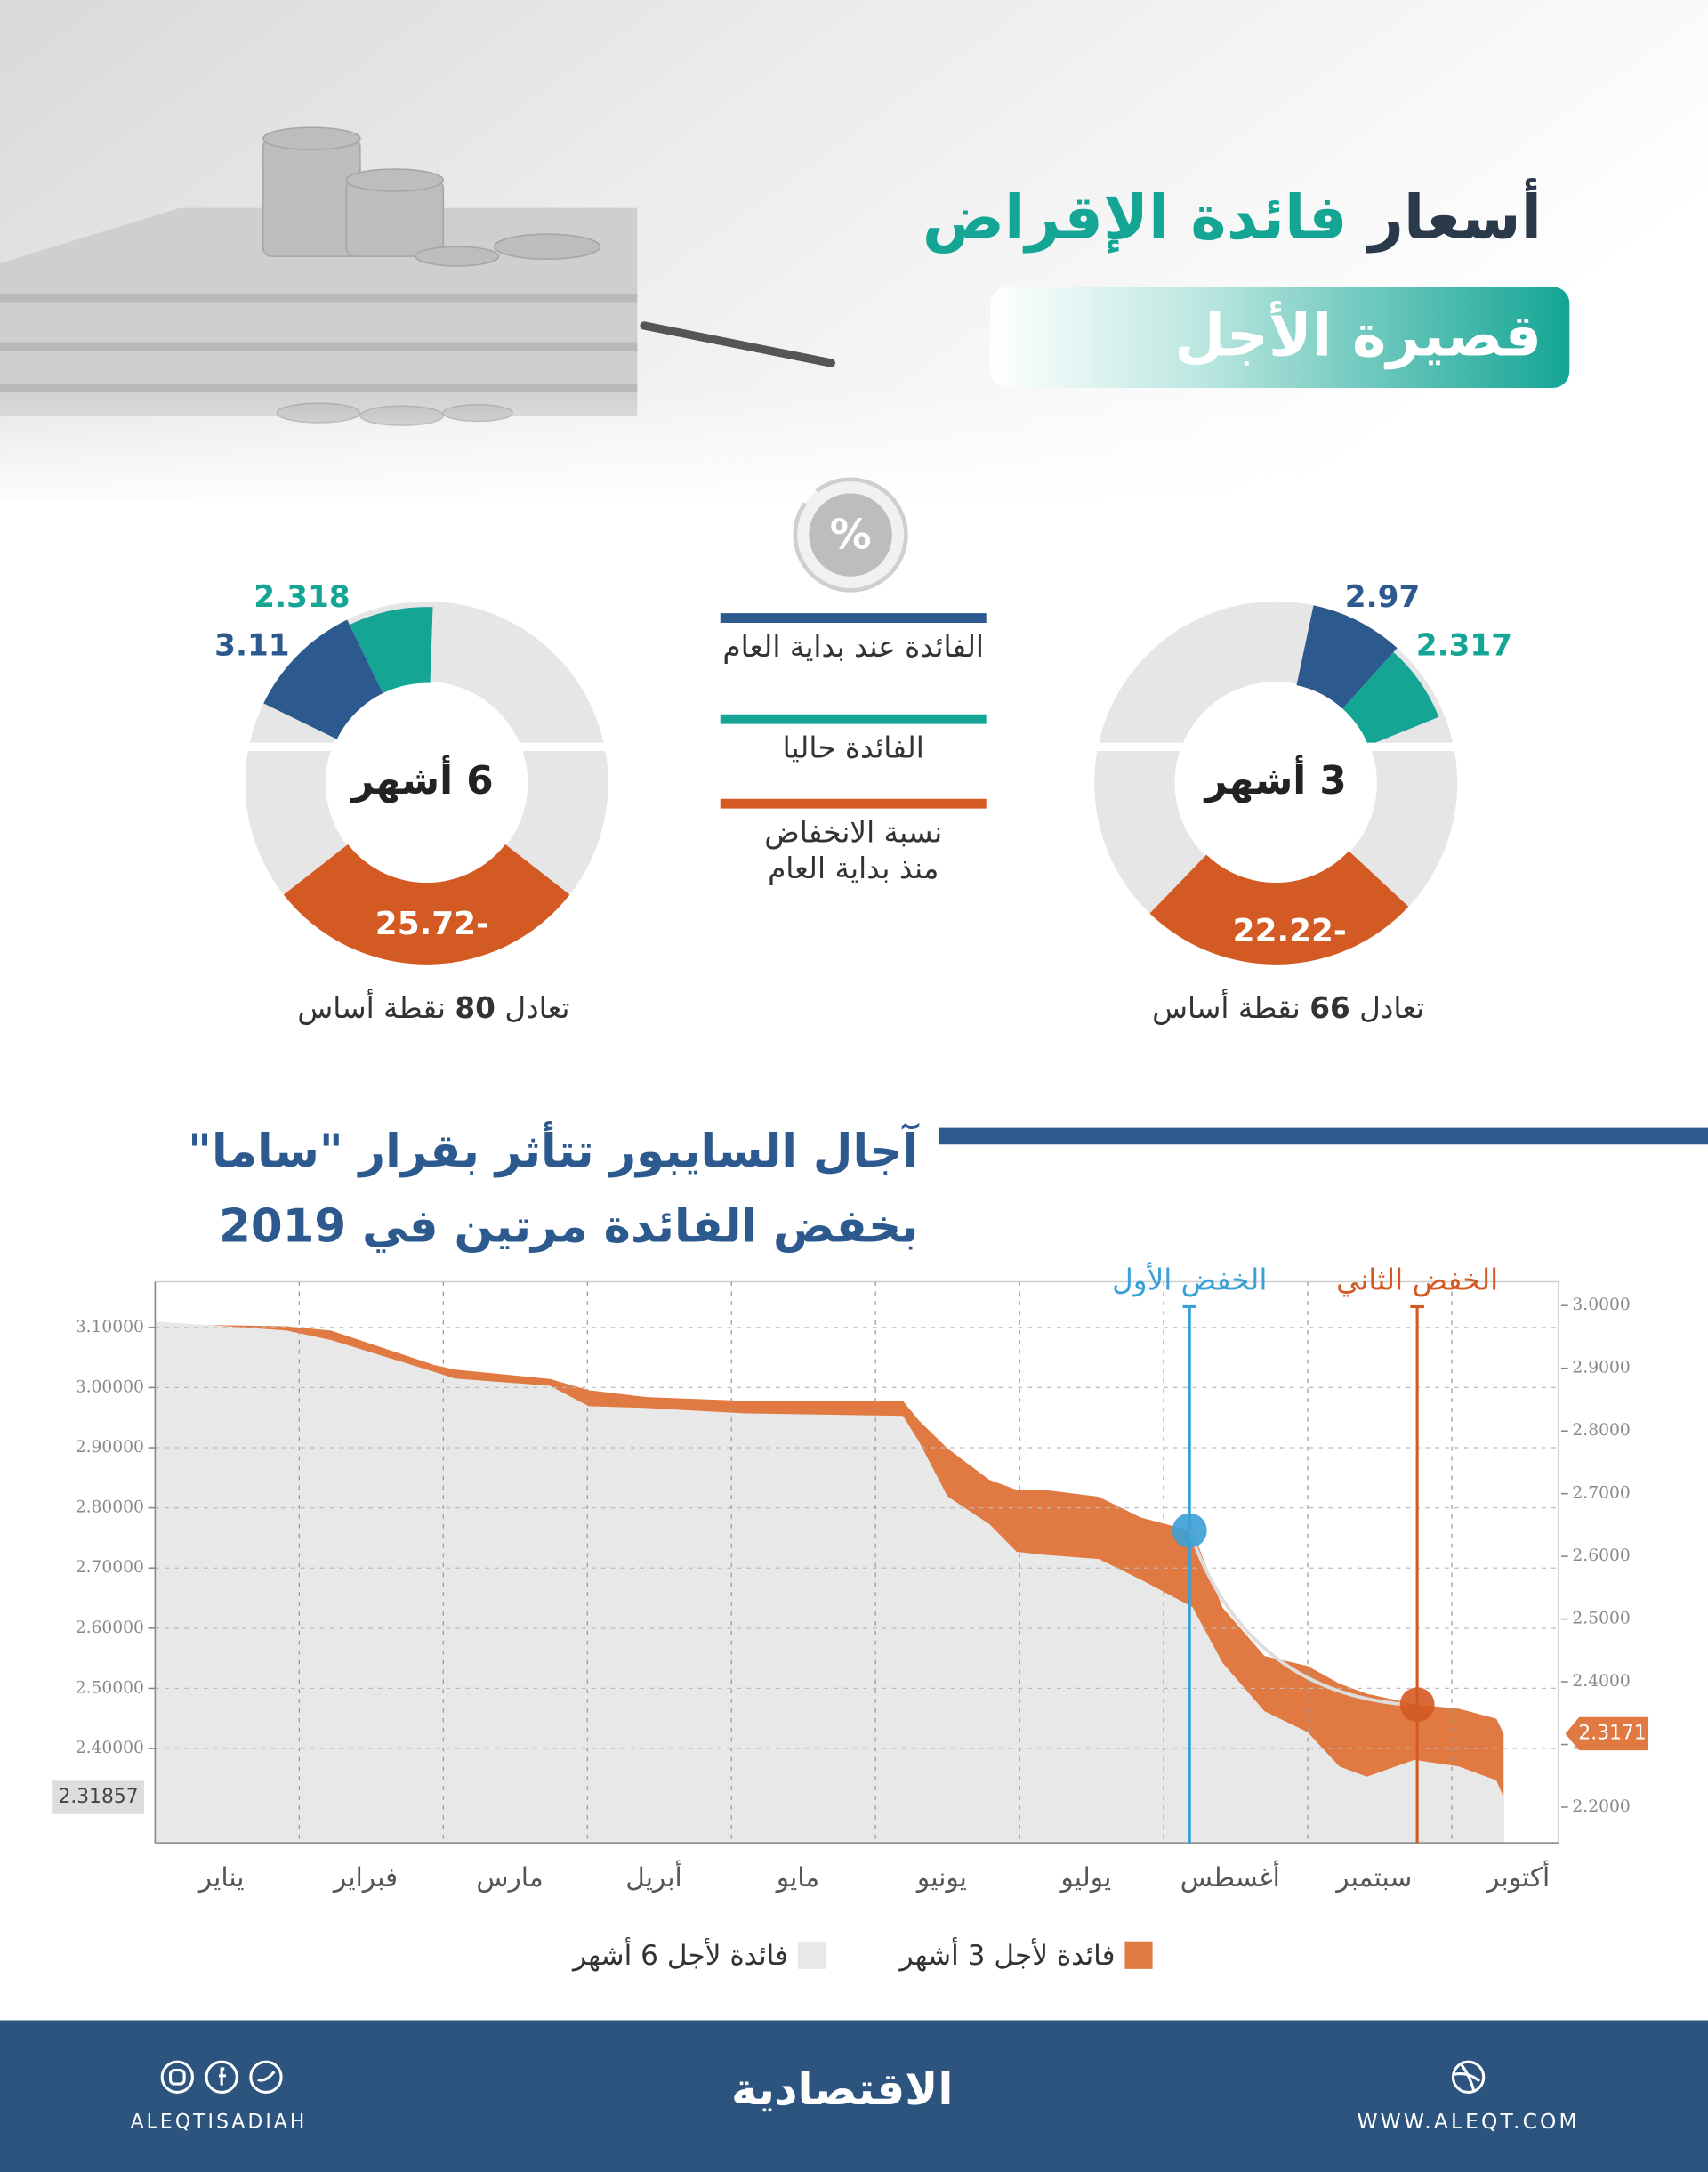 This screenshot has height=2172, width=1708. Describe the element at coordinates (1601, 1681) in the screenshot. I see `y2-tick-label: 2.4000` at that location.